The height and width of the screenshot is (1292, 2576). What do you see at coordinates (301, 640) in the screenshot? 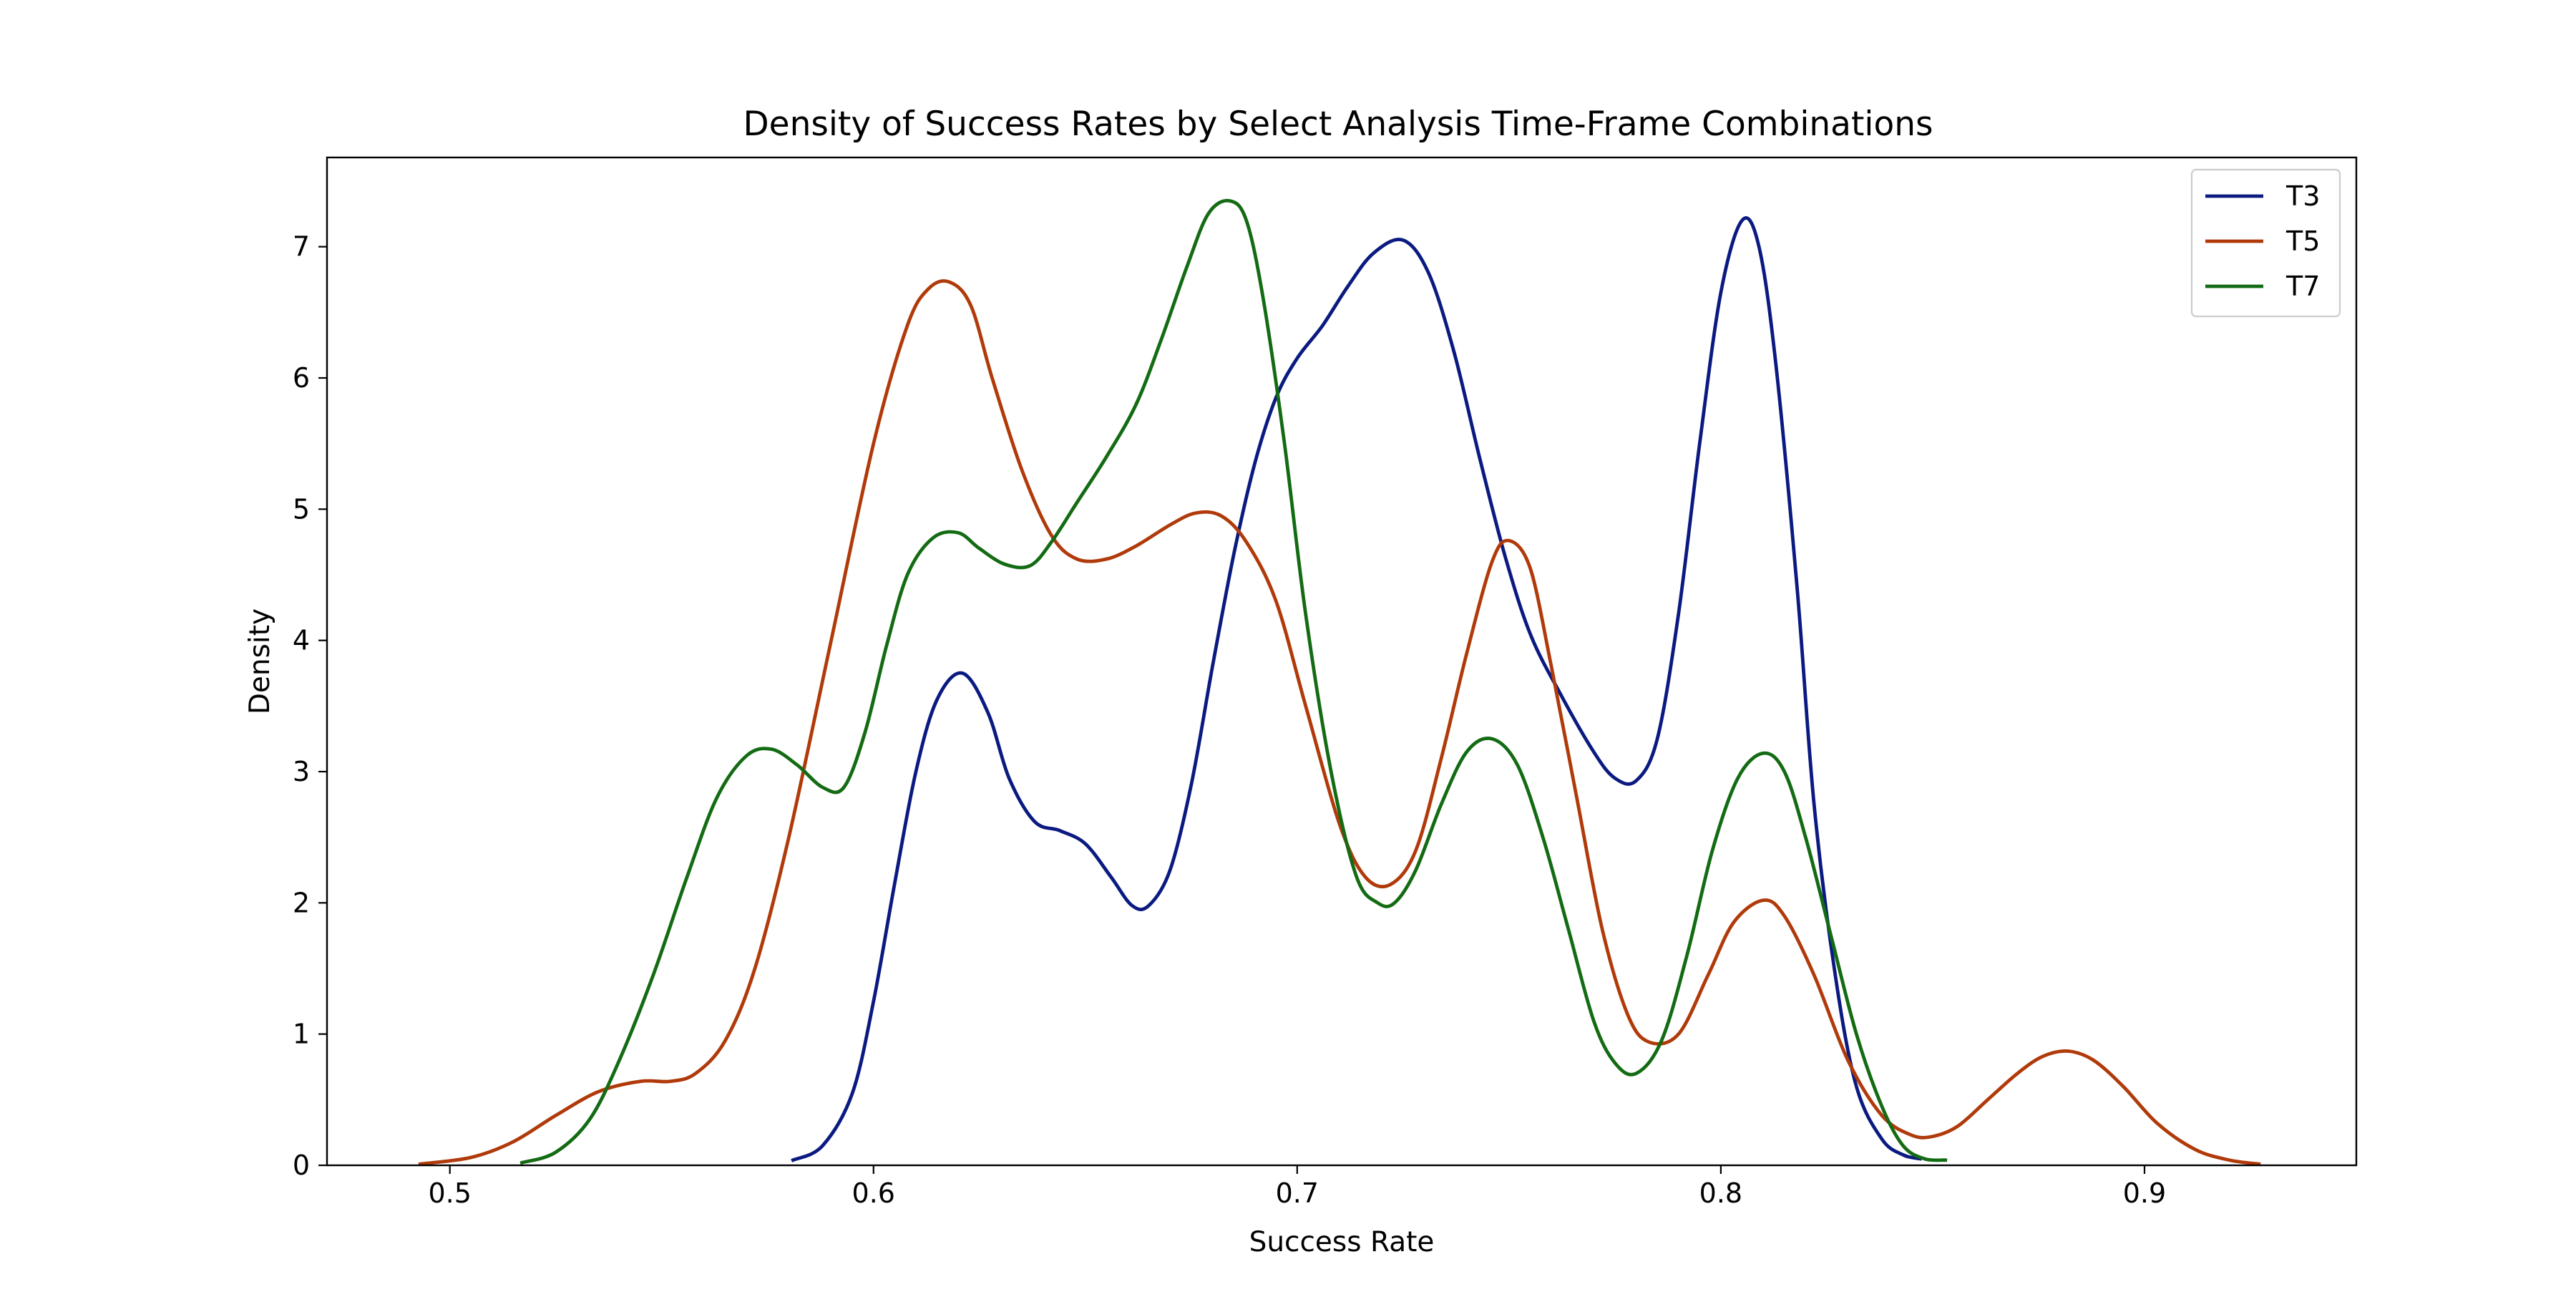
I see `y-tick-label: 4` at bounding box center [301, 640].